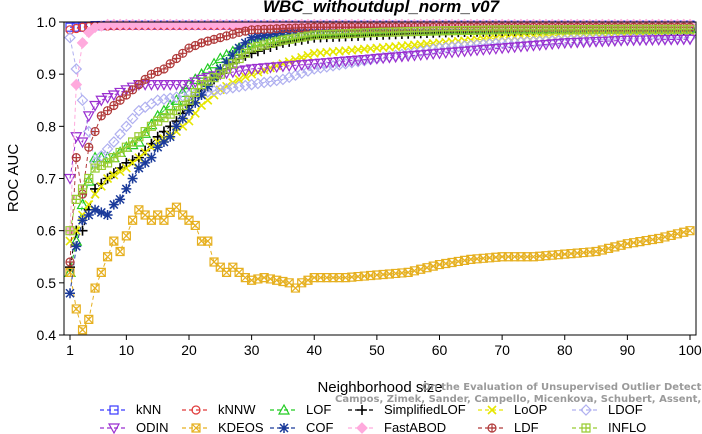 The image size is (702, 434). What do you see at coordinates (76, 84) in the screenshot?
I see `data-point-fastabod` at bounding box center [76, 84].